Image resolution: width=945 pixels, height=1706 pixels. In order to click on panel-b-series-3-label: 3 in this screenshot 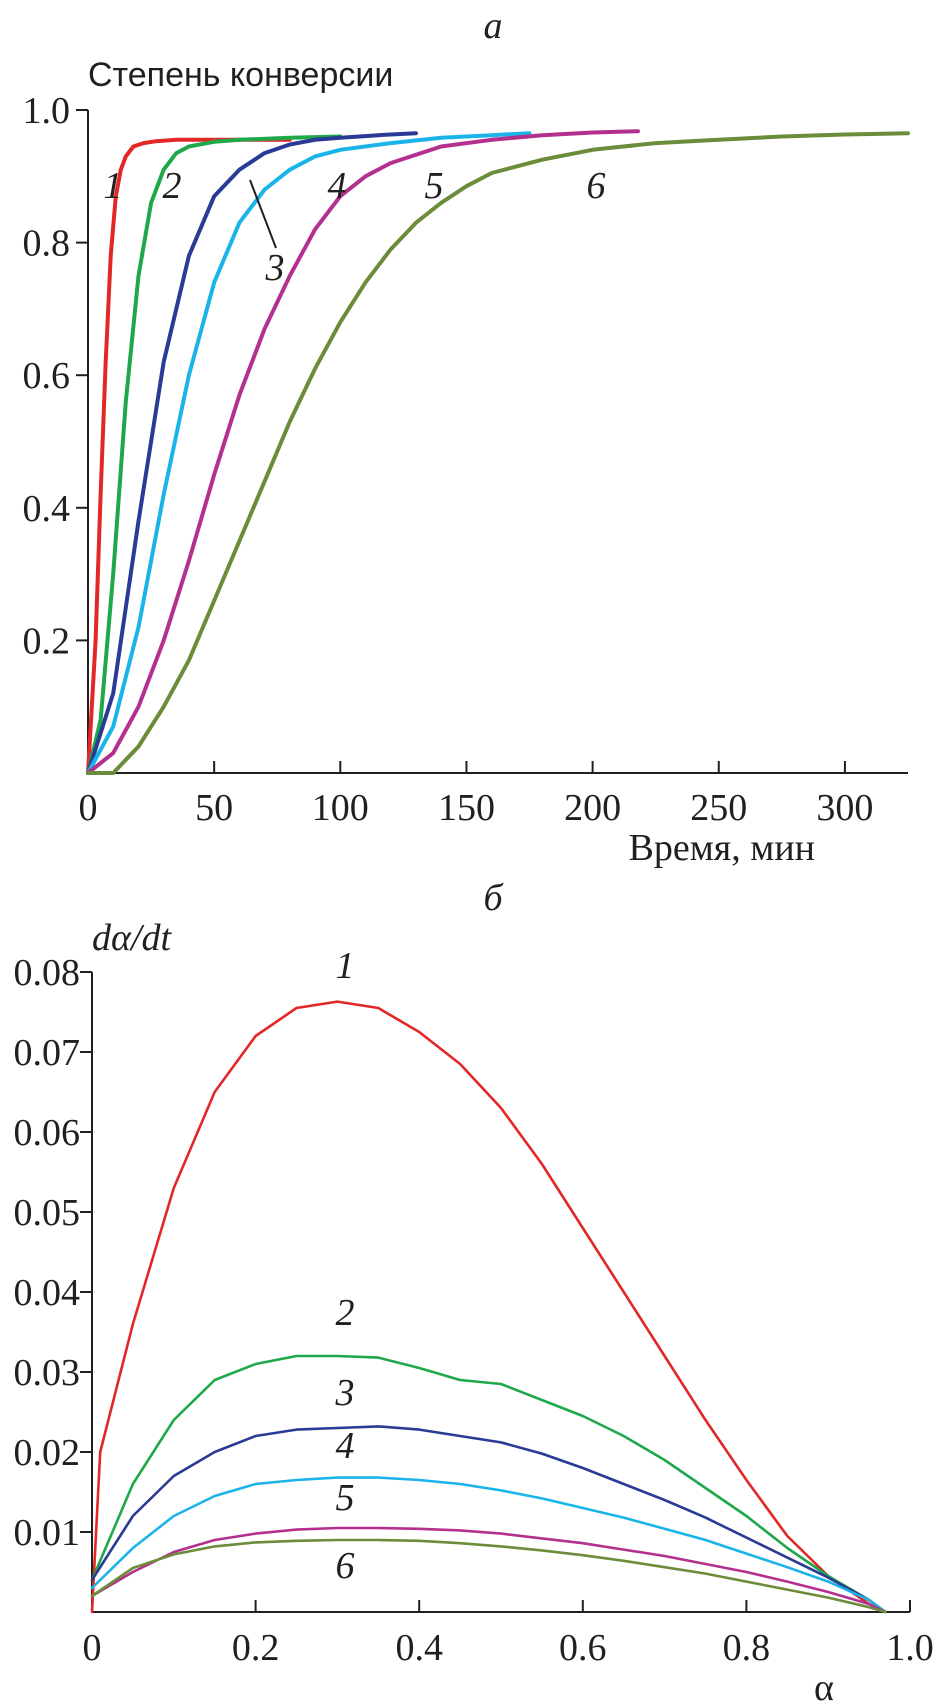, I will do `click(345, 1393)`.